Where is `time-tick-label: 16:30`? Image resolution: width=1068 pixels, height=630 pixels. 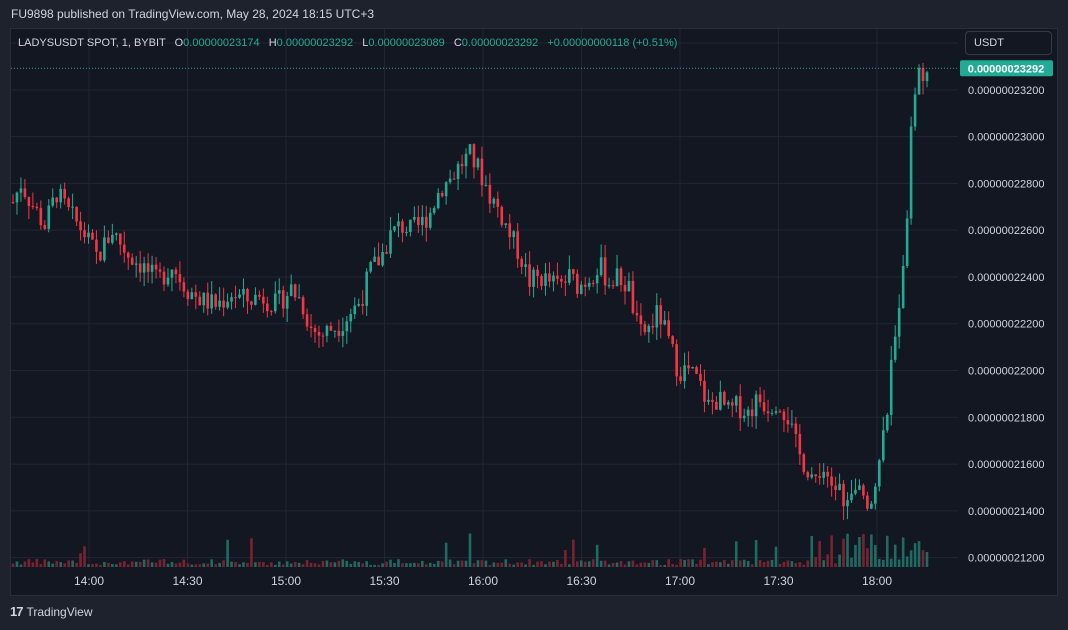
time-tick-label: 16:30 is located at coordinates (581, 581).